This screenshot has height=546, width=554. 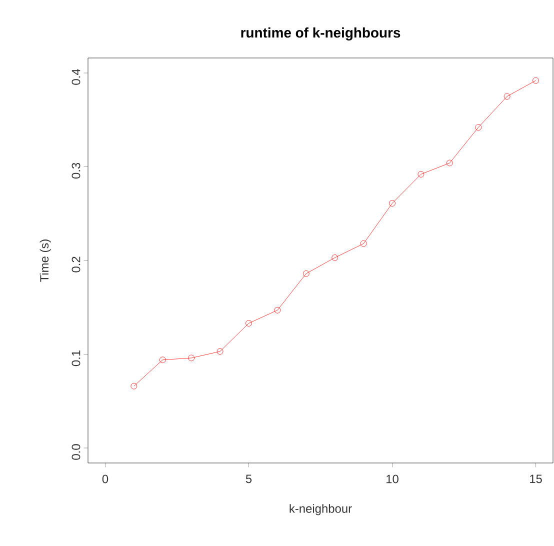 I want to click on y-axis-title: Time (s), so click(x=45, y=261).